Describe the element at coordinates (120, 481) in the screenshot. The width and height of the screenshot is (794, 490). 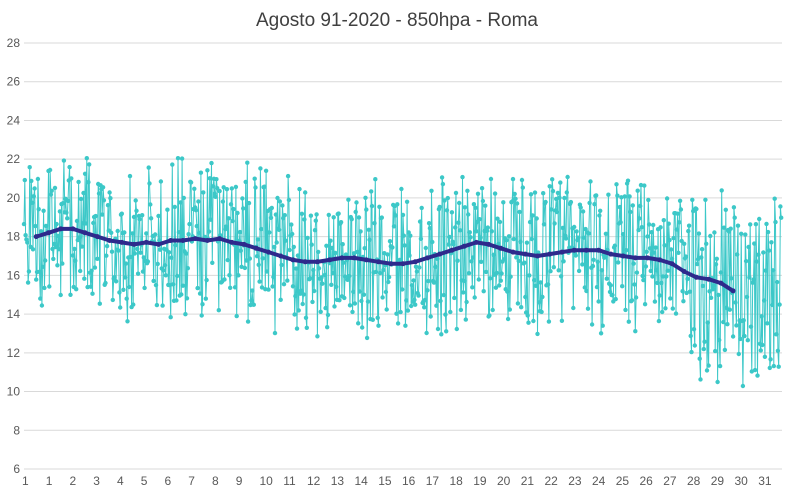
I see `x-tick-label: 4` at that location.